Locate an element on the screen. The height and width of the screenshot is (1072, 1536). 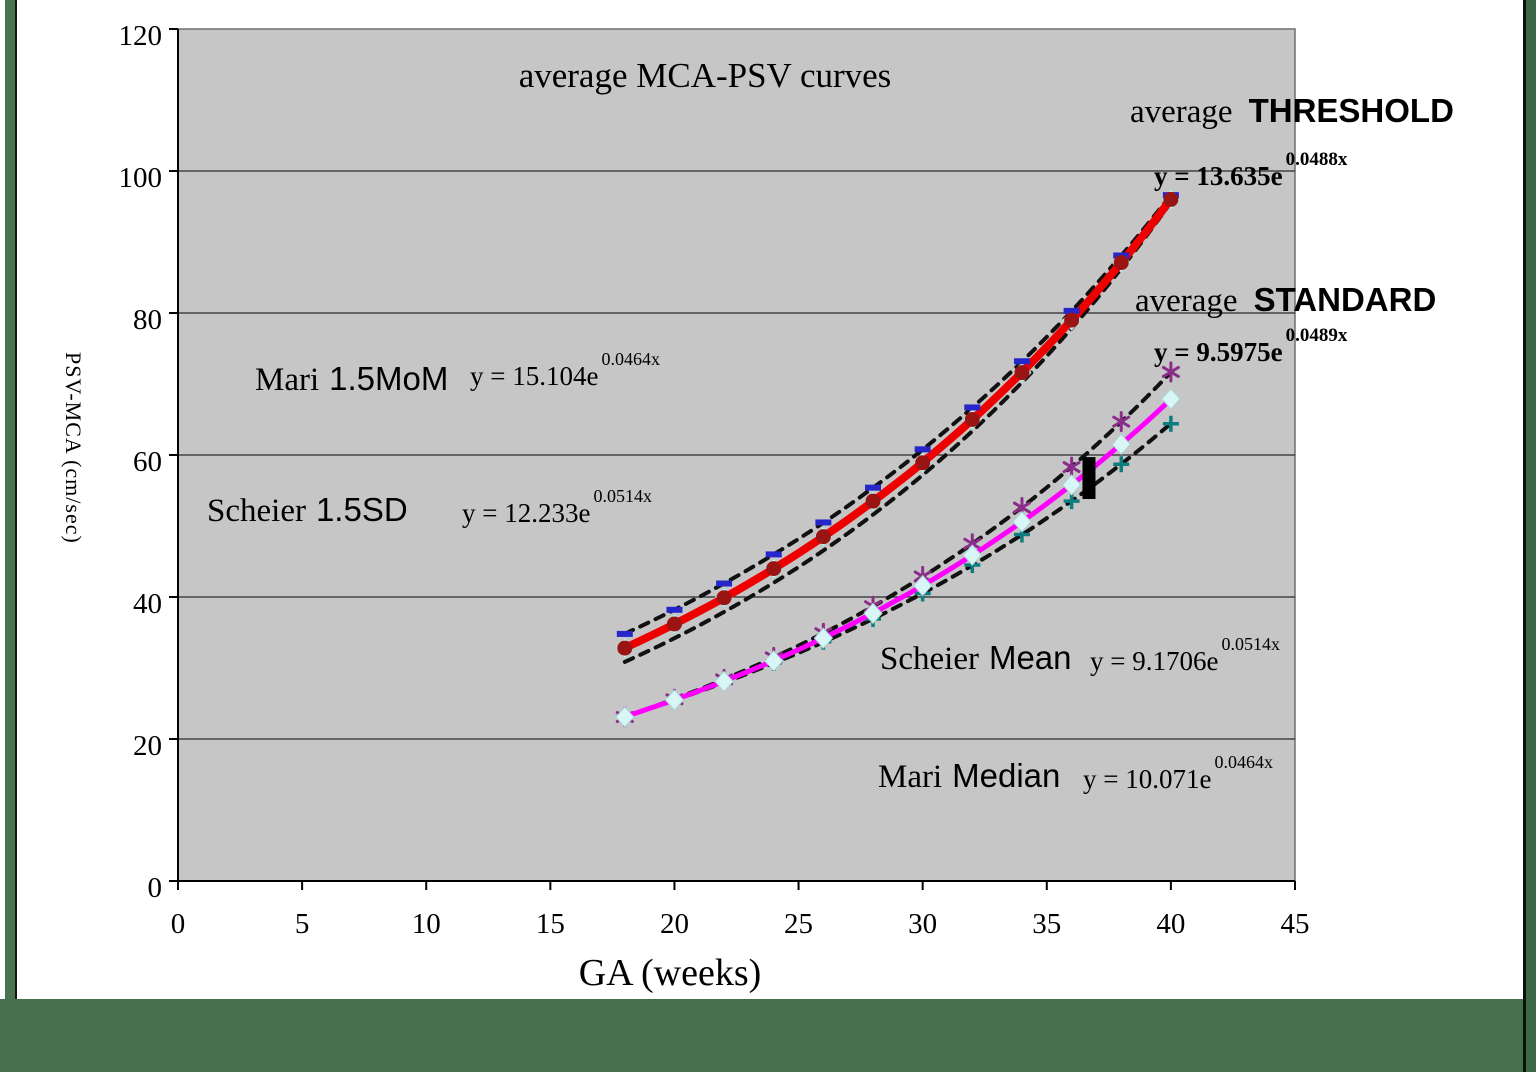
series-label-average-threshold: average THRESHOLD is located at coordinates (1292, 111).